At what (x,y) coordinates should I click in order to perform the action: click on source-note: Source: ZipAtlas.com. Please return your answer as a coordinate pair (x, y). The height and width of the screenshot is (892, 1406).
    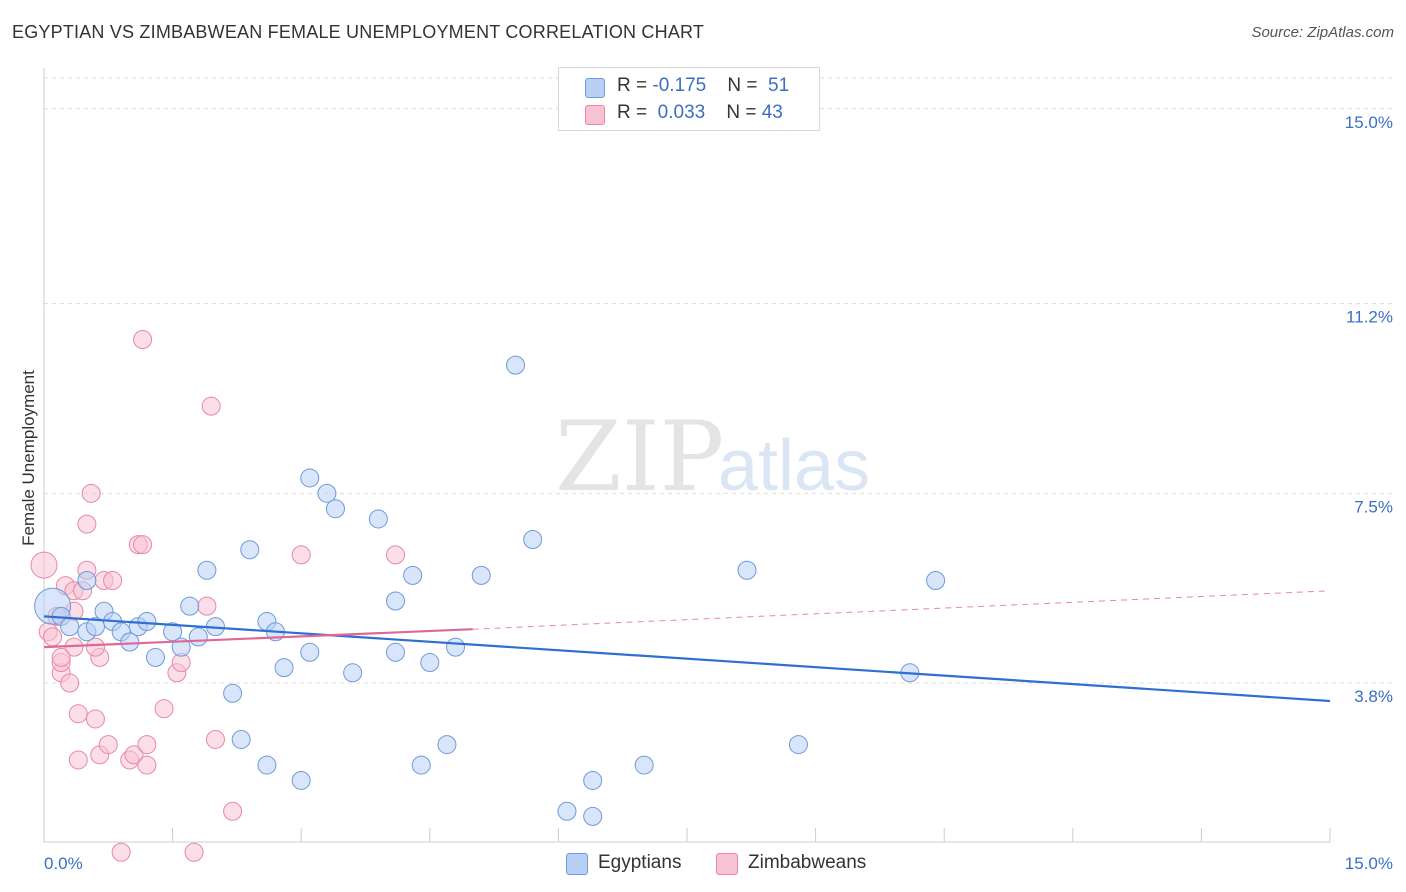
    Looking at the image, I should click on (1322, 32).